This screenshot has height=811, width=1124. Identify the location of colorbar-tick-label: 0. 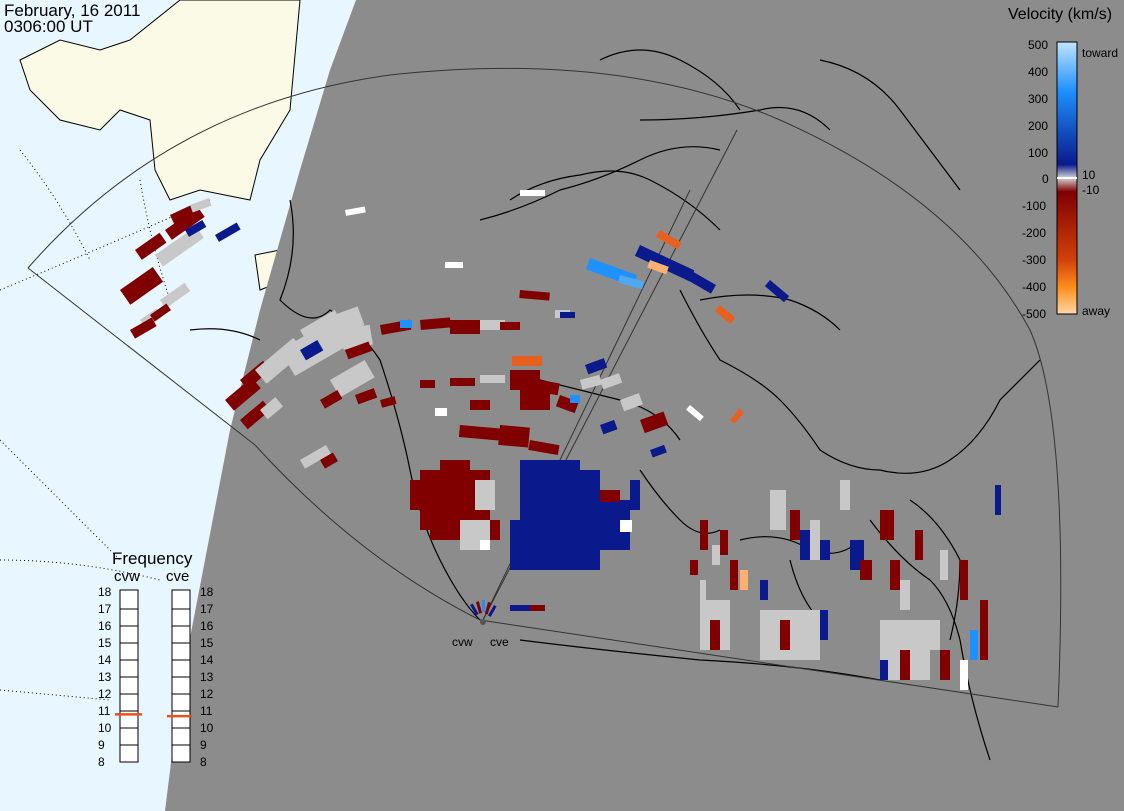
(1045, 179).